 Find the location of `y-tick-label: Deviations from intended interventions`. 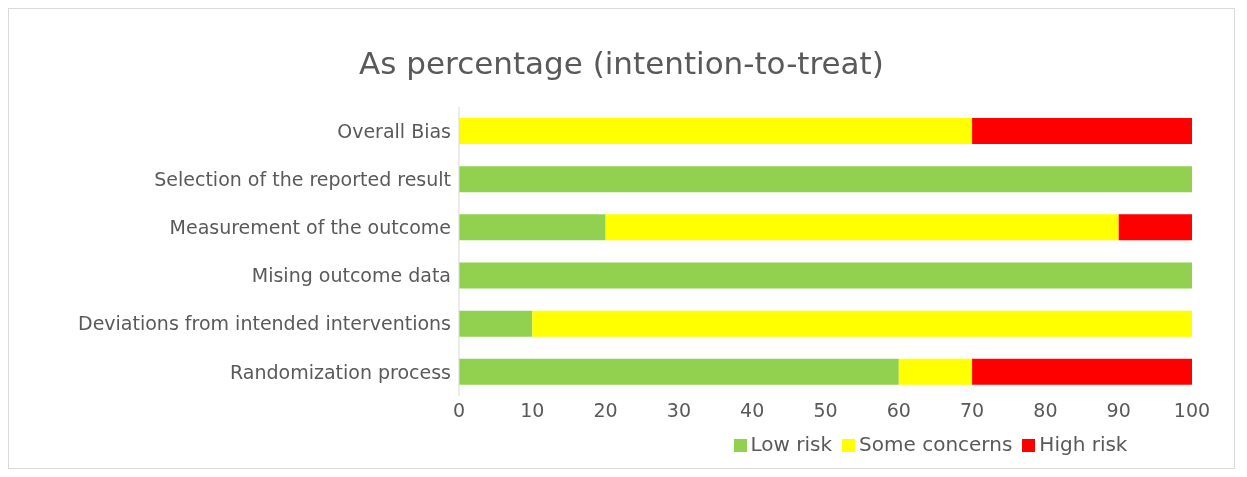

y-tick-label: Deviations from intended interventions is located at coordinates (264, 323).